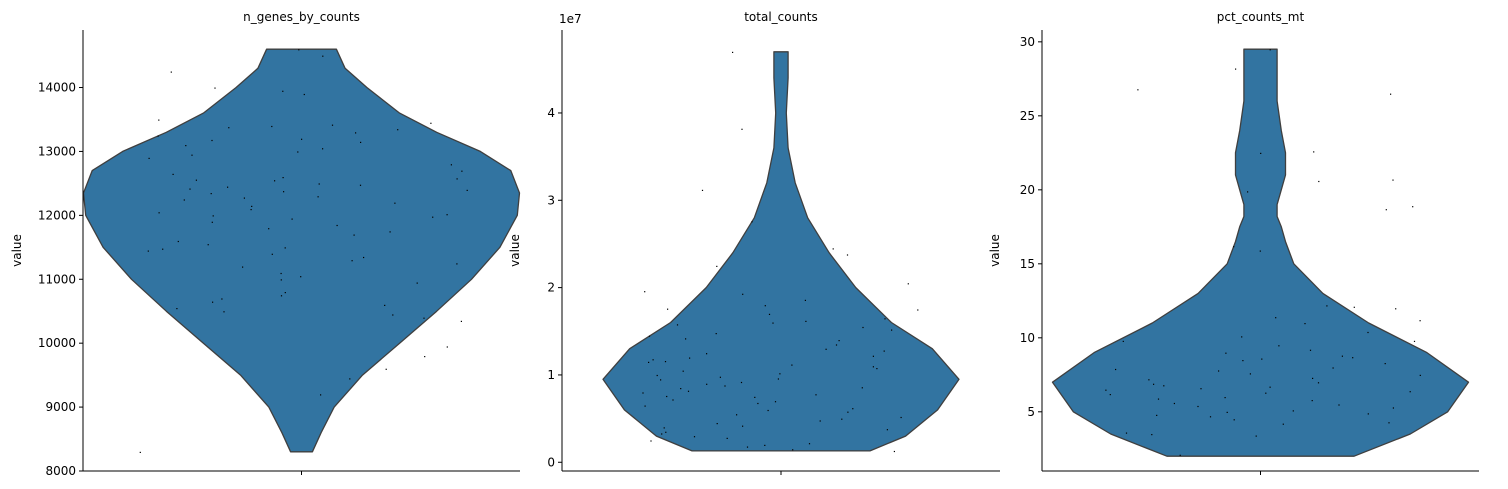 The width and height of the screenshot is (1508, 489). What do you see at coordinates (570, 19) in the screenshot?
I see `y-axis-offset-label: 1e7` at bounding box center [570, 19].